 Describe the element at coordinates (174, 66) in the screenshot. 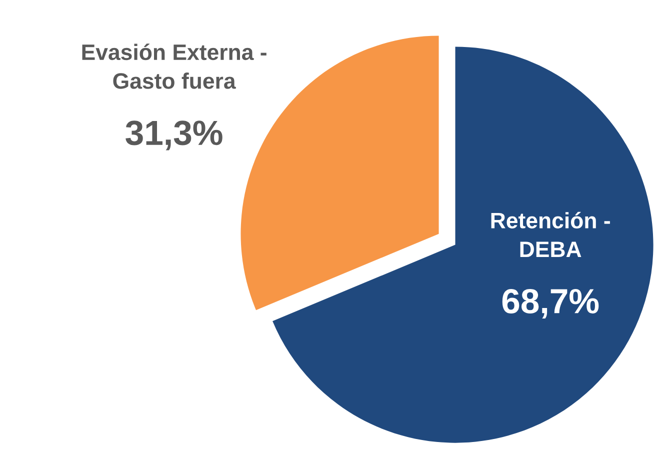

I see `slice-label: Evasión Externa - Gasto fuera` at that location.